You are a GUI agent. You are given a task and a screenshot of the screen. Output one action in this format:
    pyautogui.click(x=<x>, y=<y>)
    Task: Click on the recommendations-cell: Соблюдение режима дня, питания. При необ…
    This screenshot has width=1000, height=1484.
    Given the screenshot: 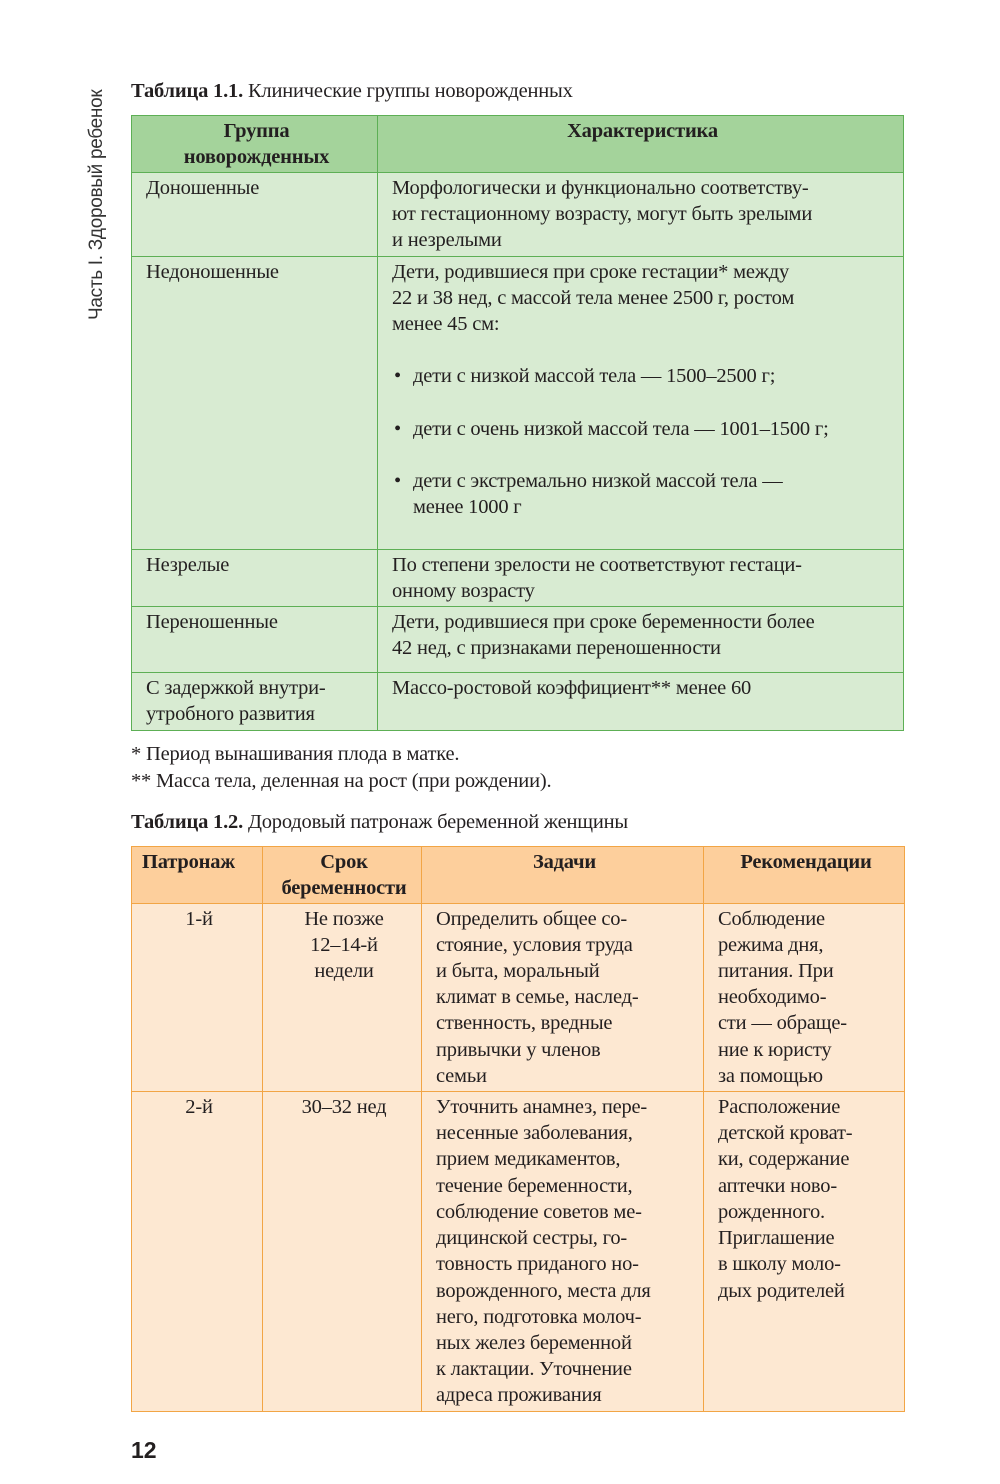 What is the action you would take?
    pyautogui.click(x=804, y=997)
    